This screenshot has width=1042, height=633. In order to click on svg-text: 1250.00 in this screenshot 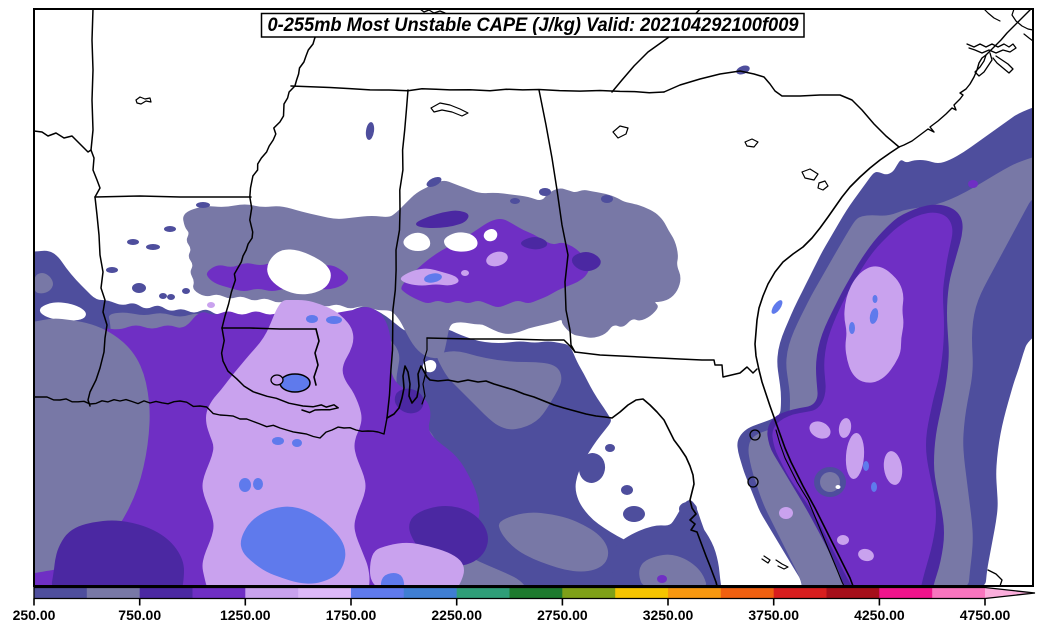, I will do `click(245, 615)`.